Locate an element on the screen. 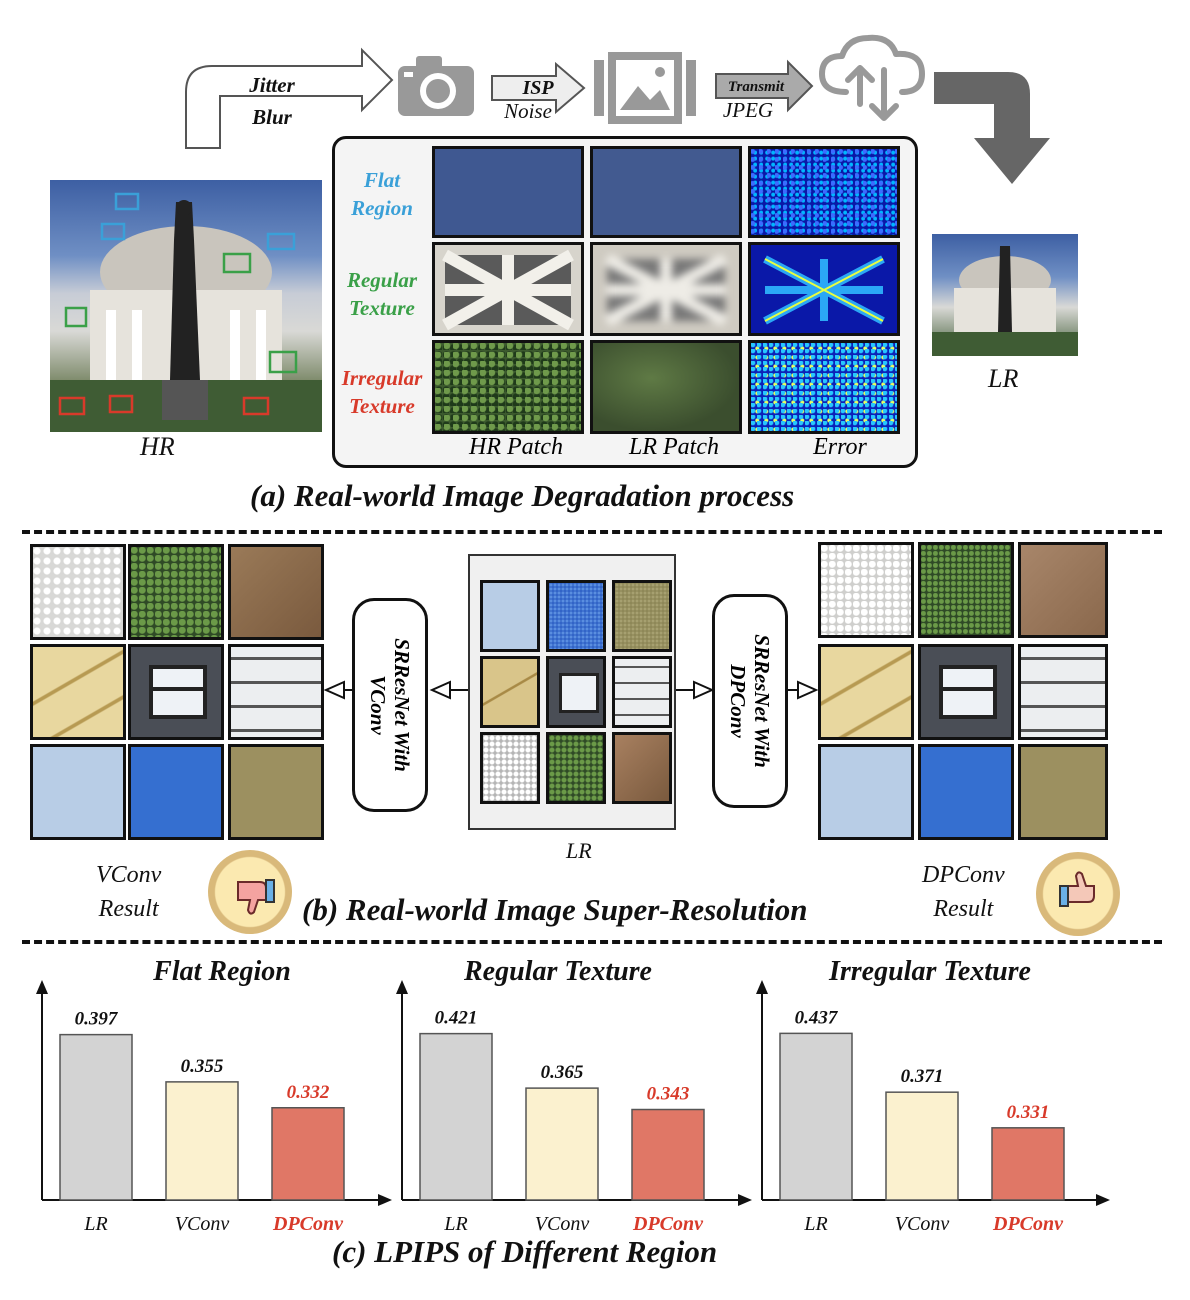 The height and width of the screenshot is (1300, 1190). error-patch-irregular is located at coordinates (824, 387).